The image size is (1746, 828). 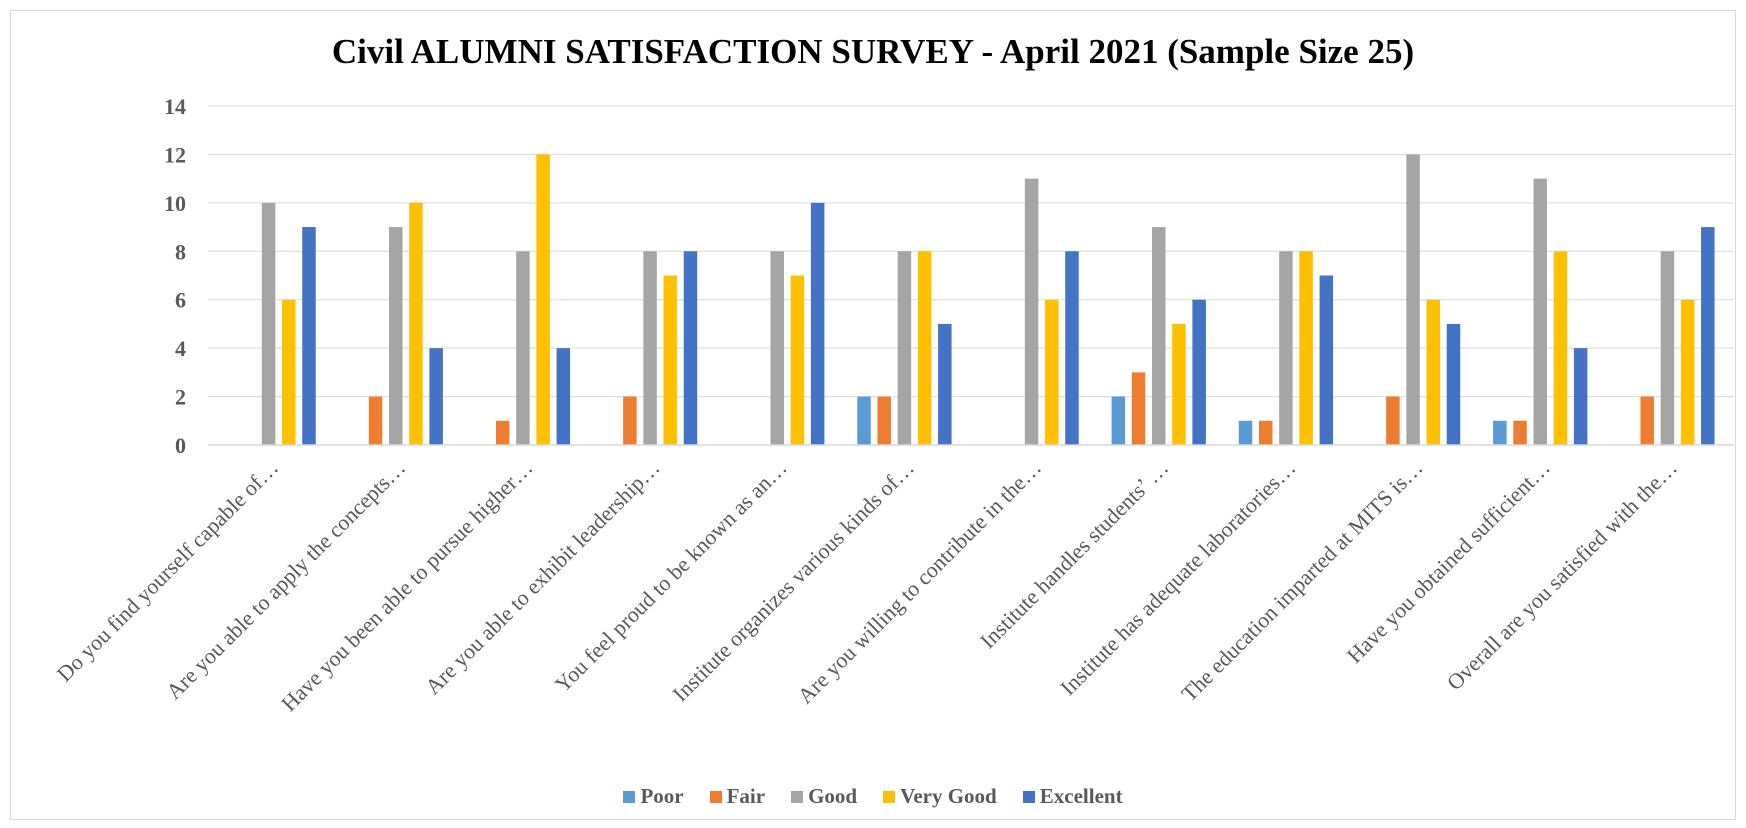 What do you see at coordinates (948, 796) in the screenshot?
I see `legend-label: Very Good` at bounding box center [948, 796].